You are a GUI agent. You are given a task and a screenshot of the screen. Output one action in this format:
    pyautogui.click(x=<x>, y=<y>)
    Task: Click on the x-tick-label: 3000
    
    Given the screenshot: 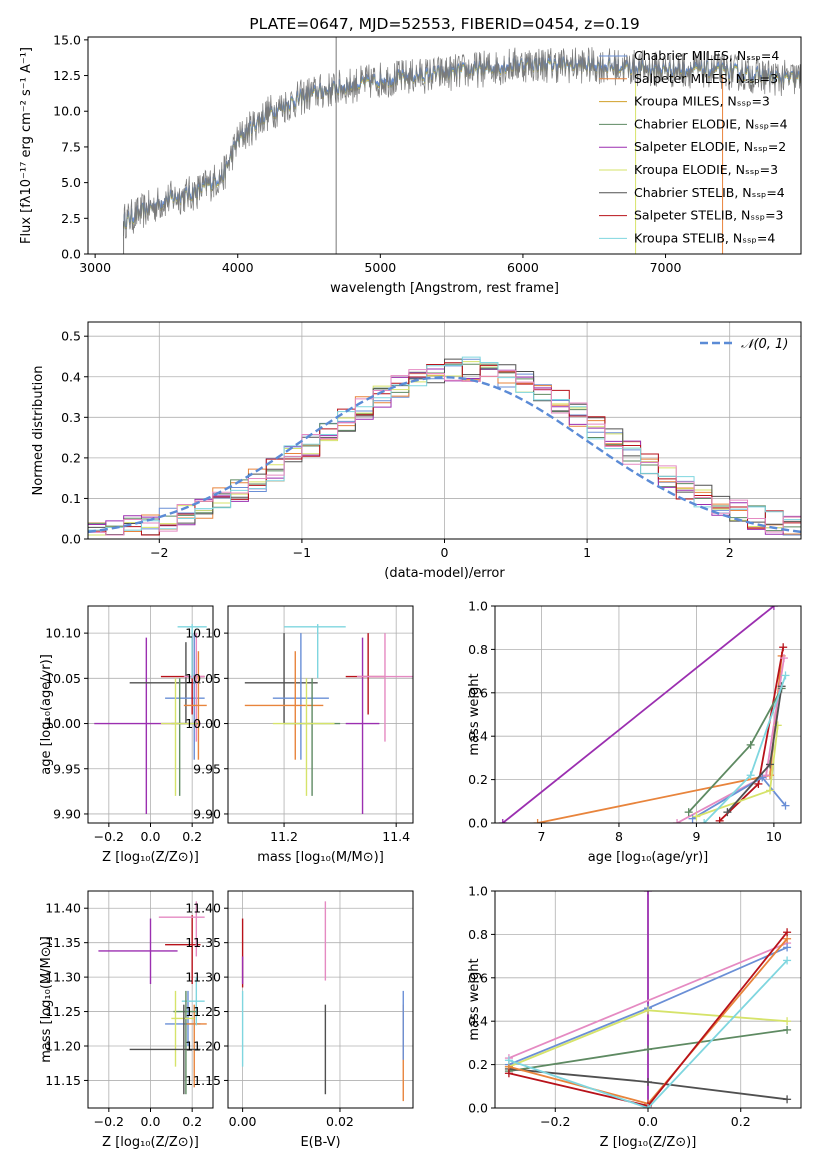 What is the action you would take?
    pyautogui.click(x=95, y=267)
    